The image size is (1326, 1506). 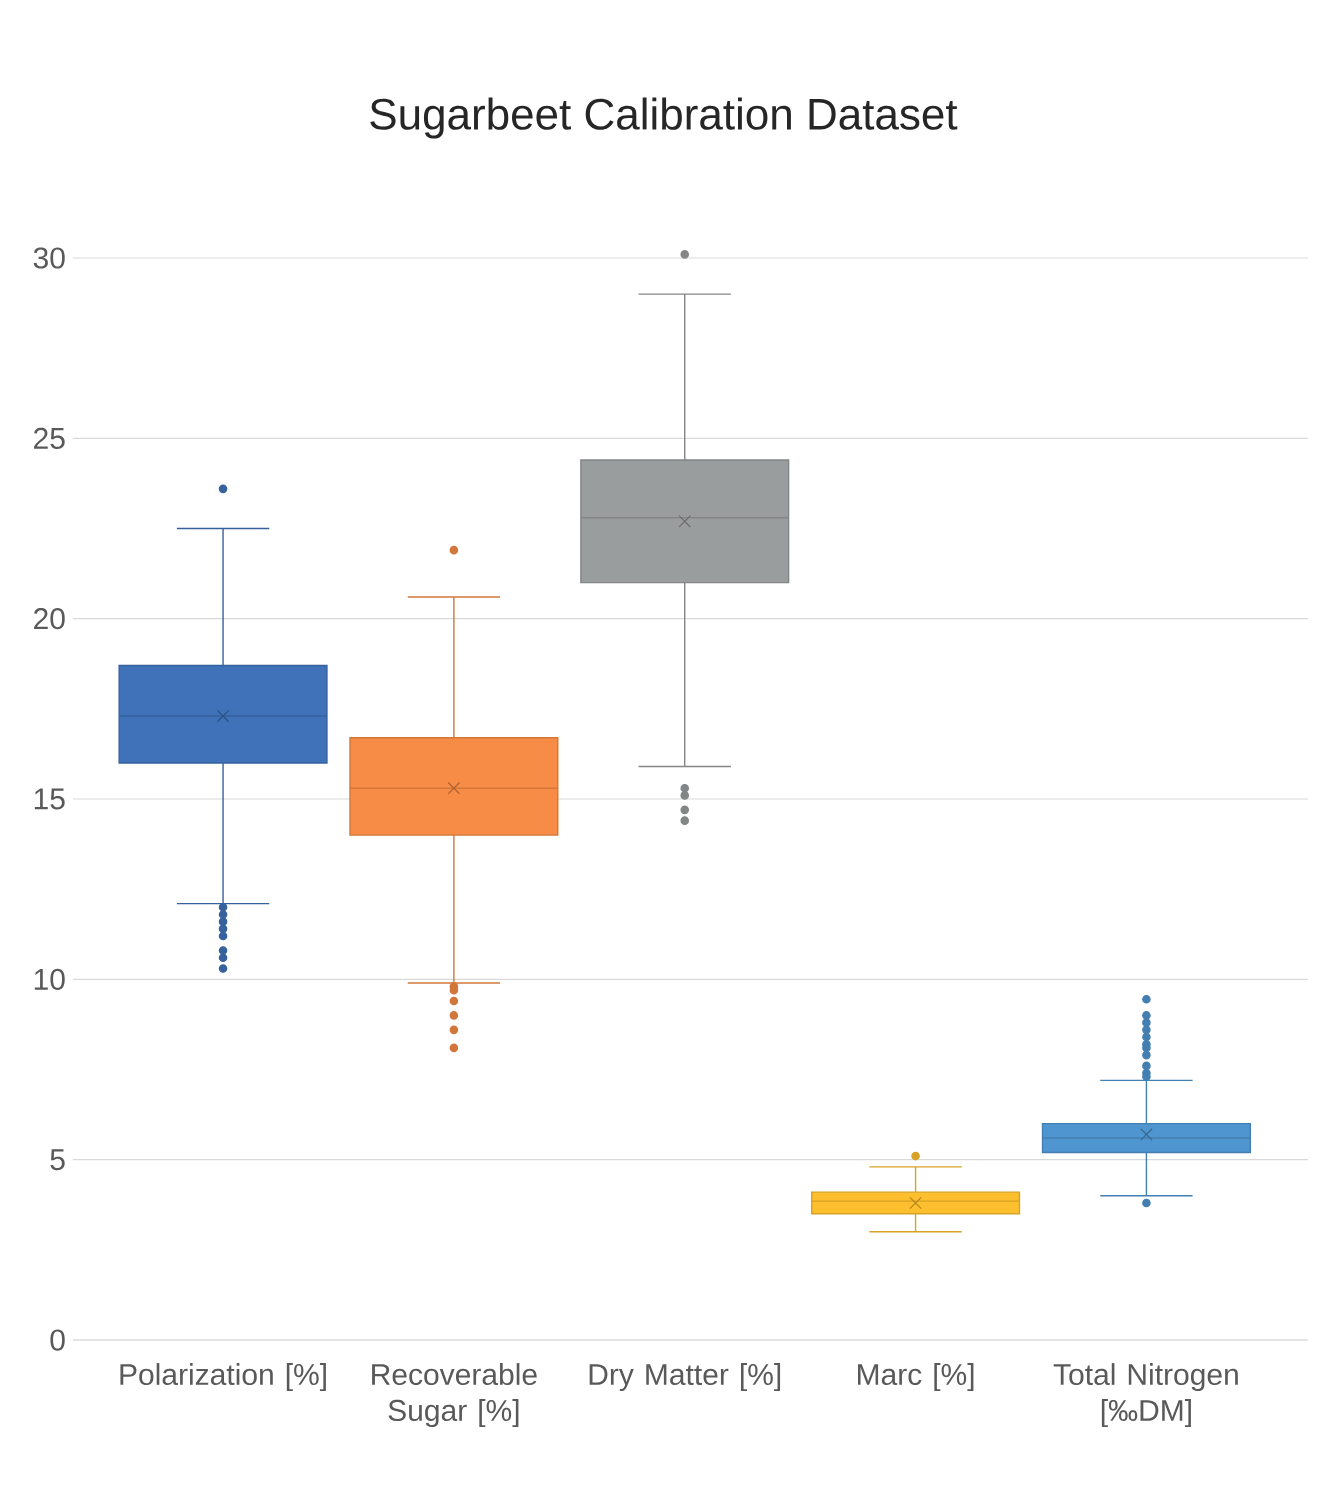 I want to click on x-tick-label: Total Nitrogen [‰DM], so click(x=1145, y=1395).